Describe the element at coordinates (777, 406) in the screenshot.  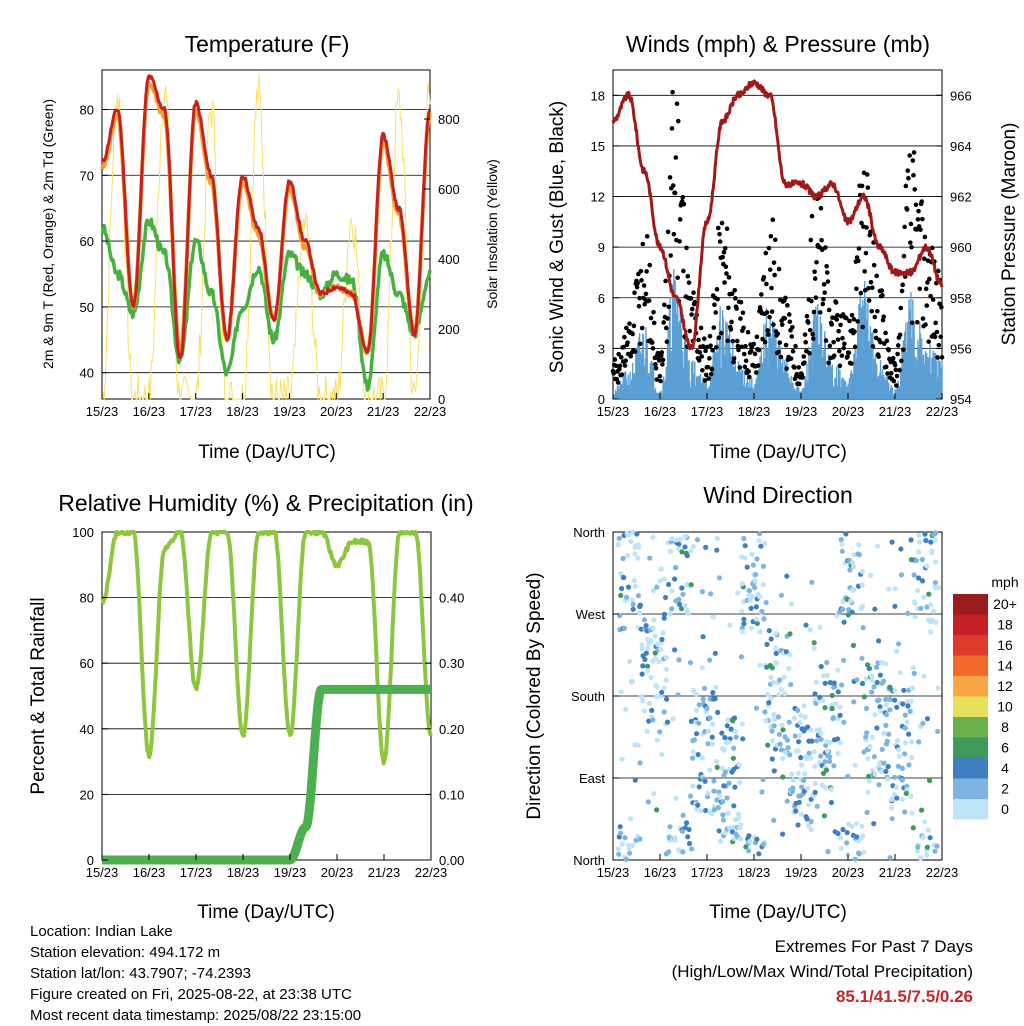
I see `winds-x-ticks: 15/23 16/23 17/23 18/23 19/23 20/23 21/23 22/23` at that location.